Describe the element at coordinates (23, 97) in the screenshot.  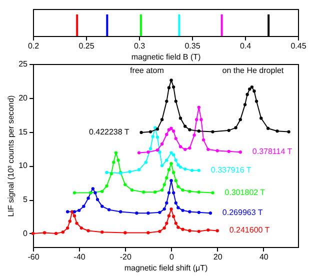
I see `y-tick-label: 20` at that location.